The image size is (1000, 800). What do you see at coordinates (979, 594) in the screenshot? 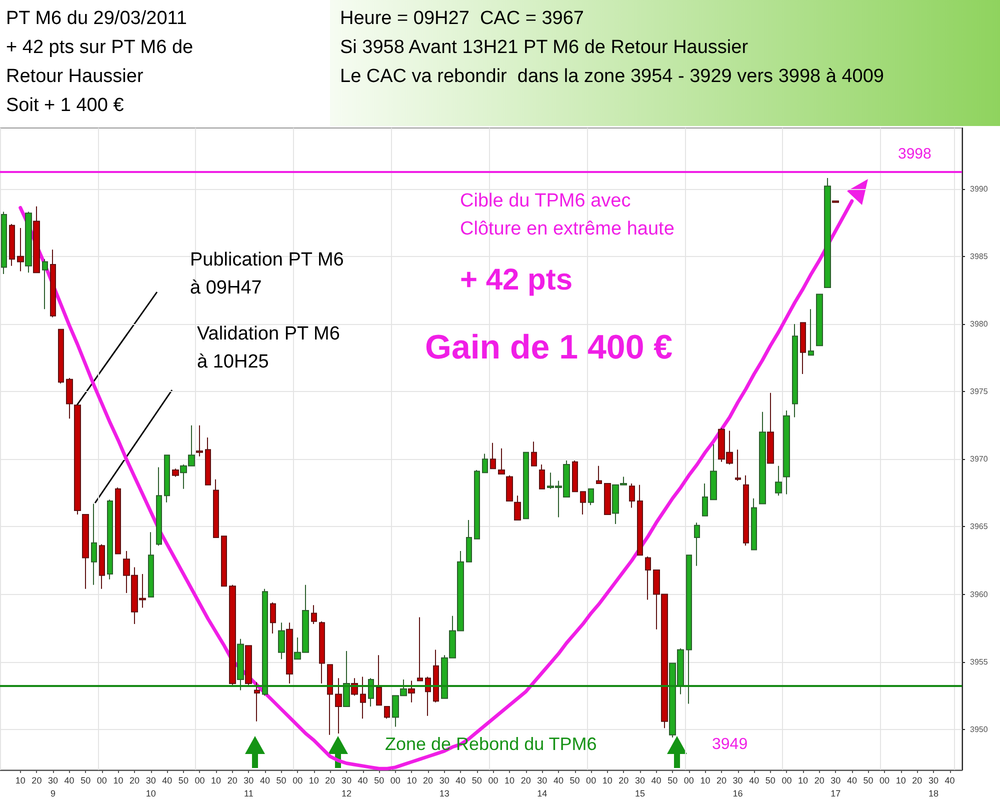
I see `y-tick-label: 3960` at bounding box center [979, 594].